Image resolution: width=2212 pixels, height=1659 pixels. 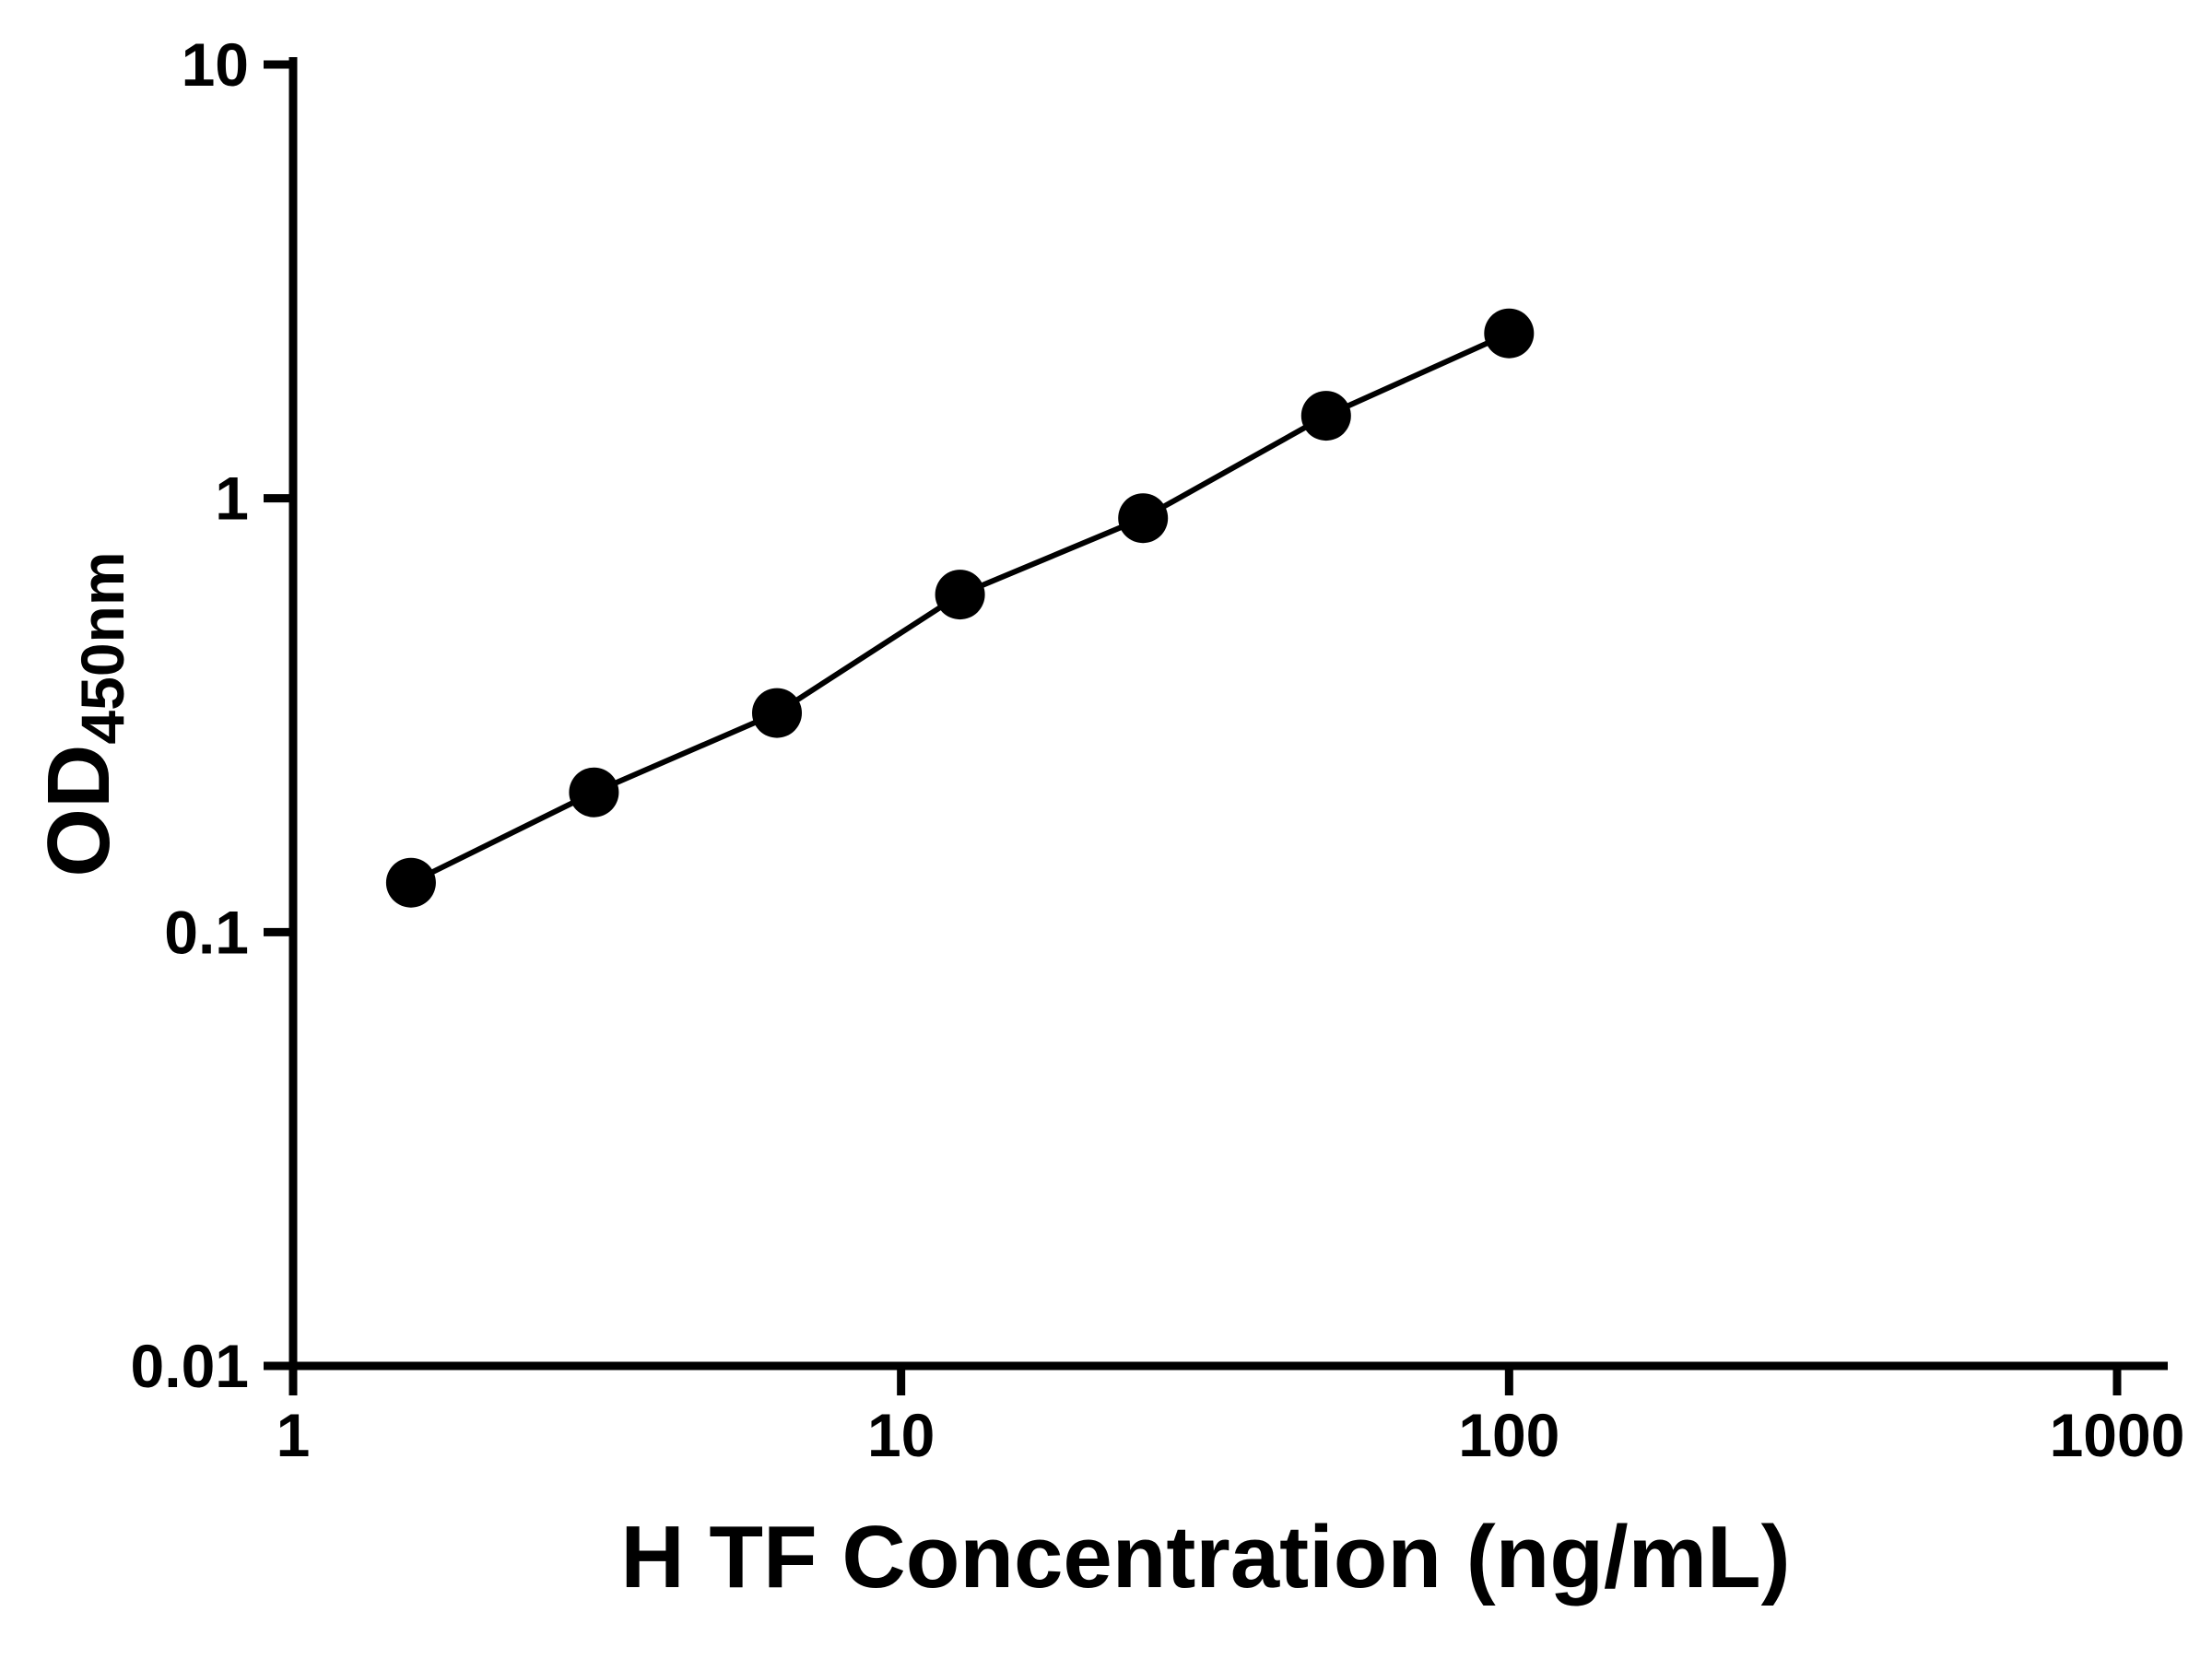 I want to click on y-tick-label: 10, so click(x=215, y=64).